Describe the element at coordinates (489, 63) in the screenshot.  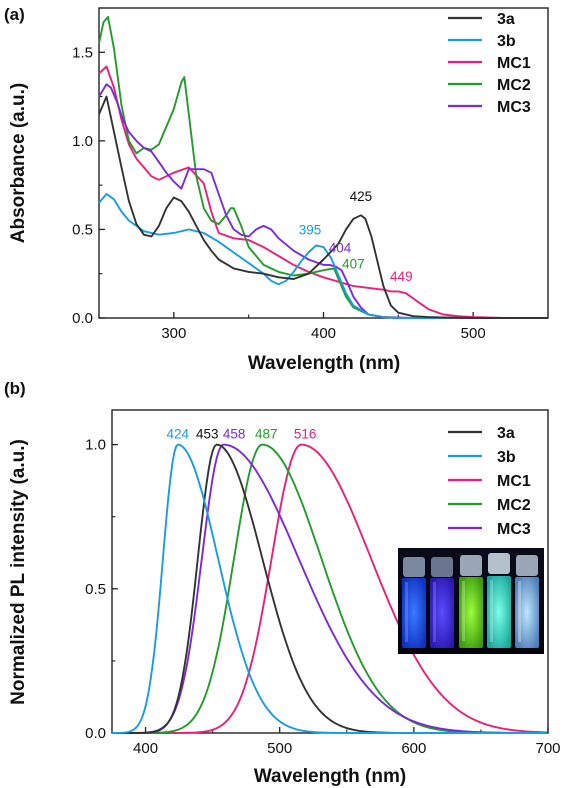
I see `legend-a: 3a 3b MC1 MC2 MC3` at that location.